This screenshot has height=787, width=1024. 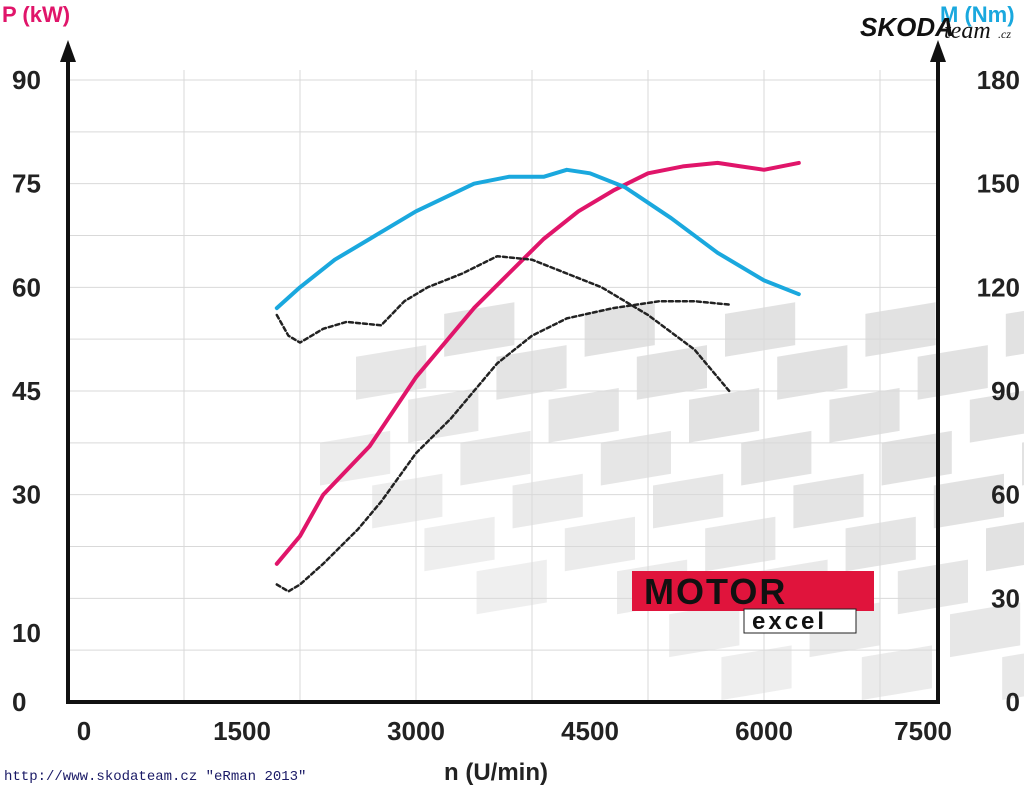 What do you see at coordinates (923, 731) in the screenshot?
I see `x-tick-label: 7500` at bounding box center [923, 731].